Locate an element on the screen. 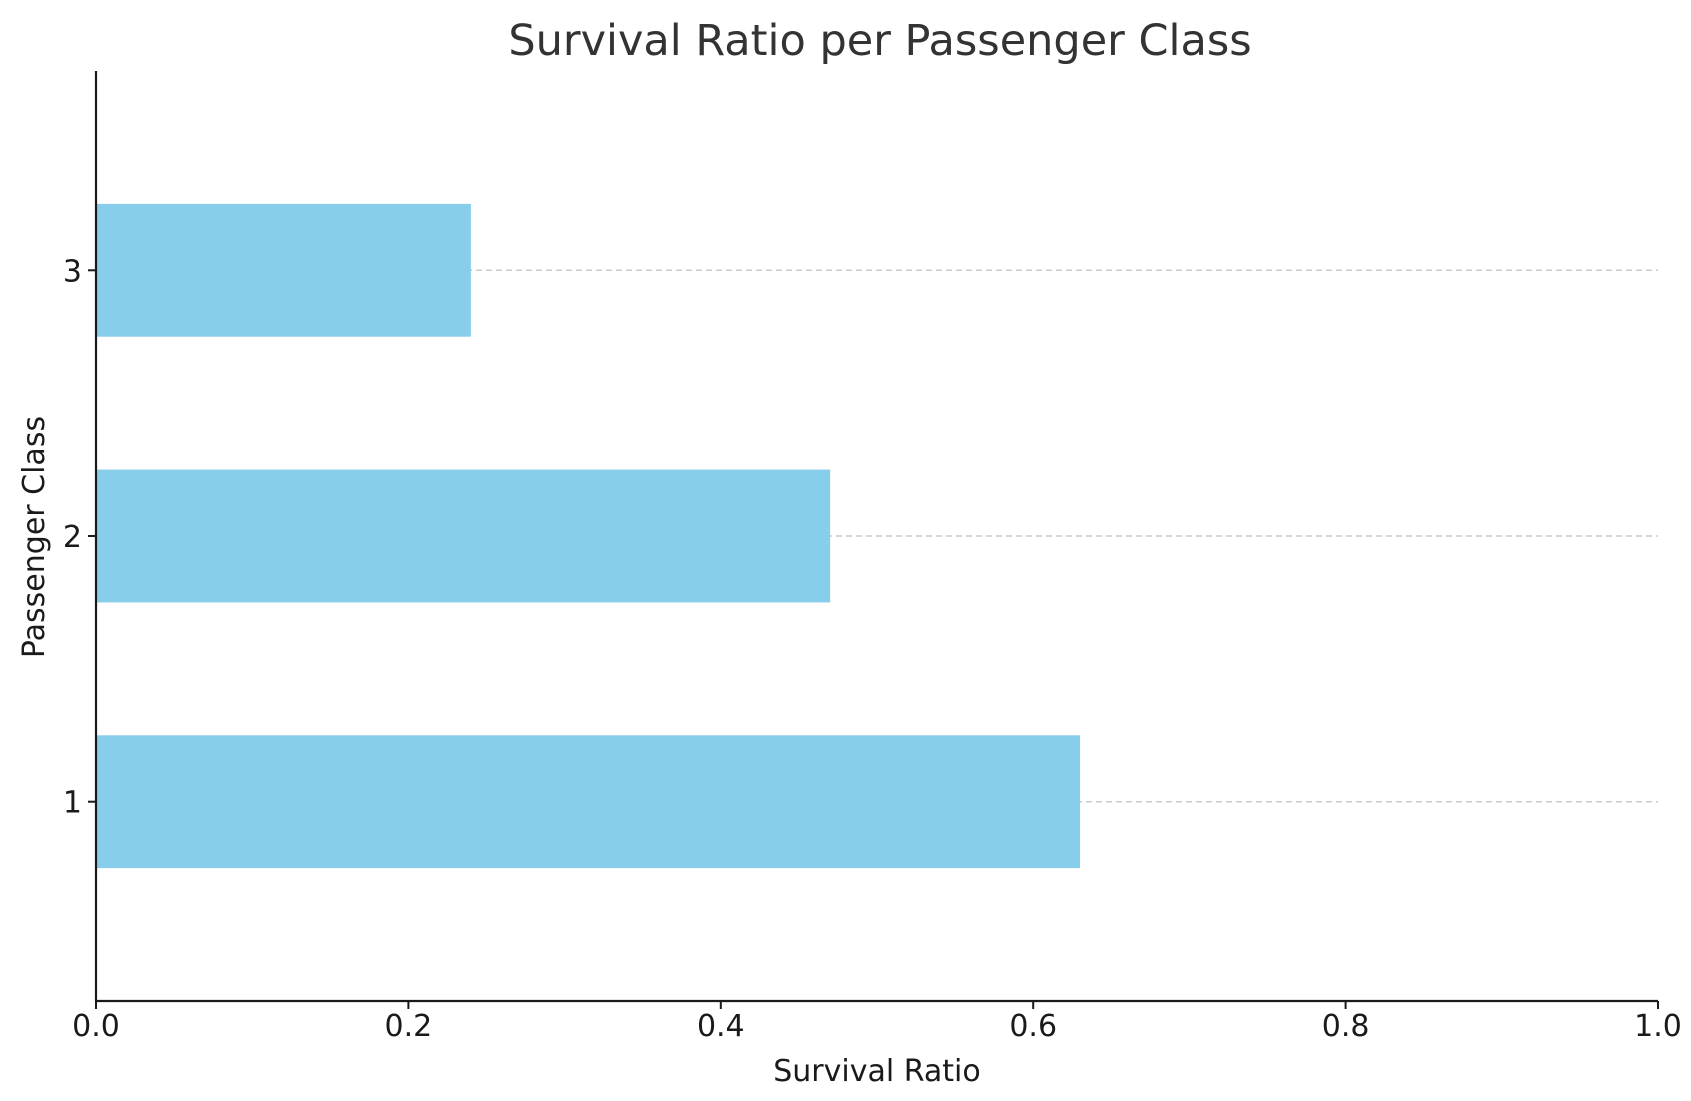 Image resolution: width=1691 pixels, height=1101 pixels. y-ticks: 1 2 3 is located at coordinates (79, 537).